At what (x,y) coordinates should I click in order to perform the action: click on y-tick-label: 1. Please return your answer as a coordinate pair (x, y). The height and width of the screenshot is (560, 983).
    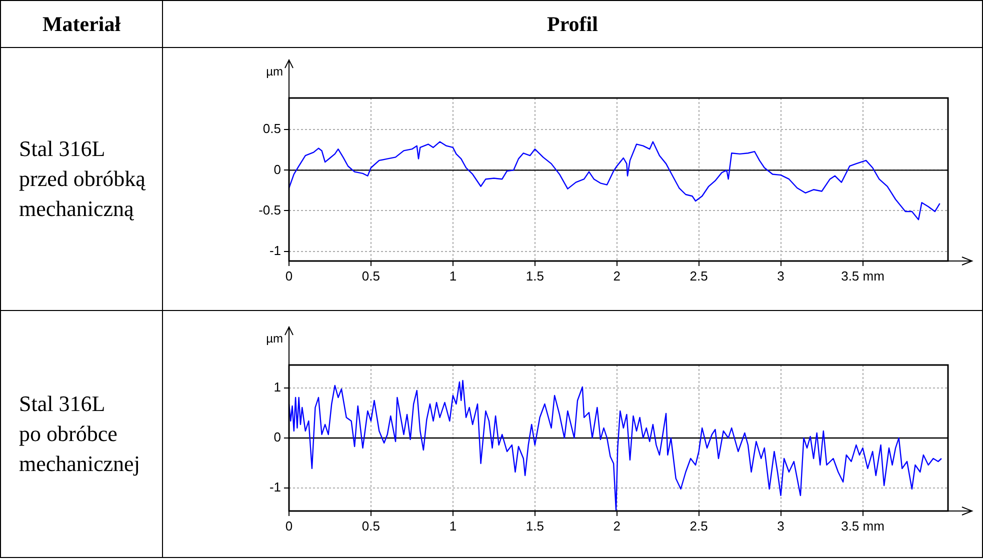
    Looking at the image, I should click on (277, 387).